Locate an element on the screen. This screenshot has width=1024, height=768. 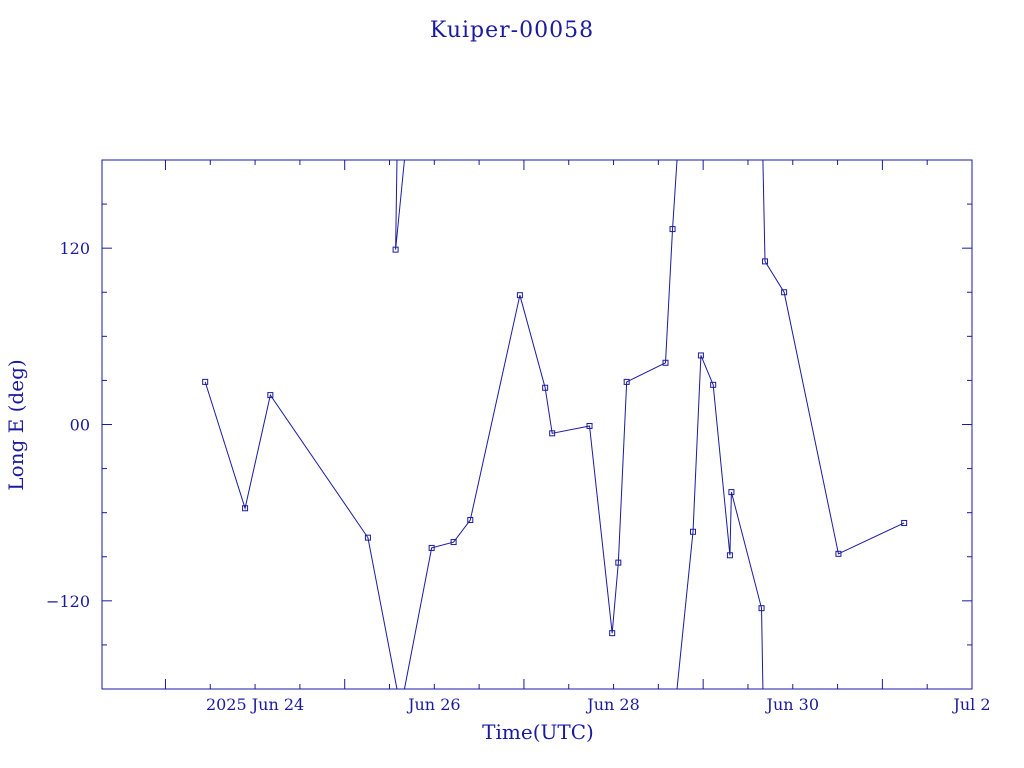
x-tick-label: 2025 Jun 24 is located at coordinates (255, 704).